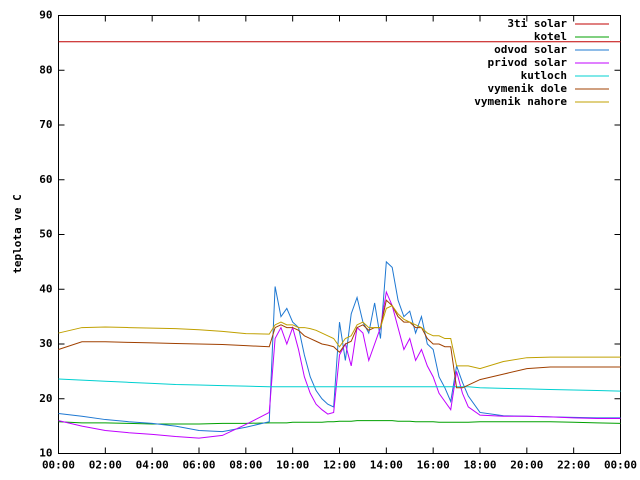 Image resolution: width=640 pixels, height=480 pixels. Describe the element at coordinates (520, 101) in the screenshot. I see `legend-label: vymenik nahore` at that location.